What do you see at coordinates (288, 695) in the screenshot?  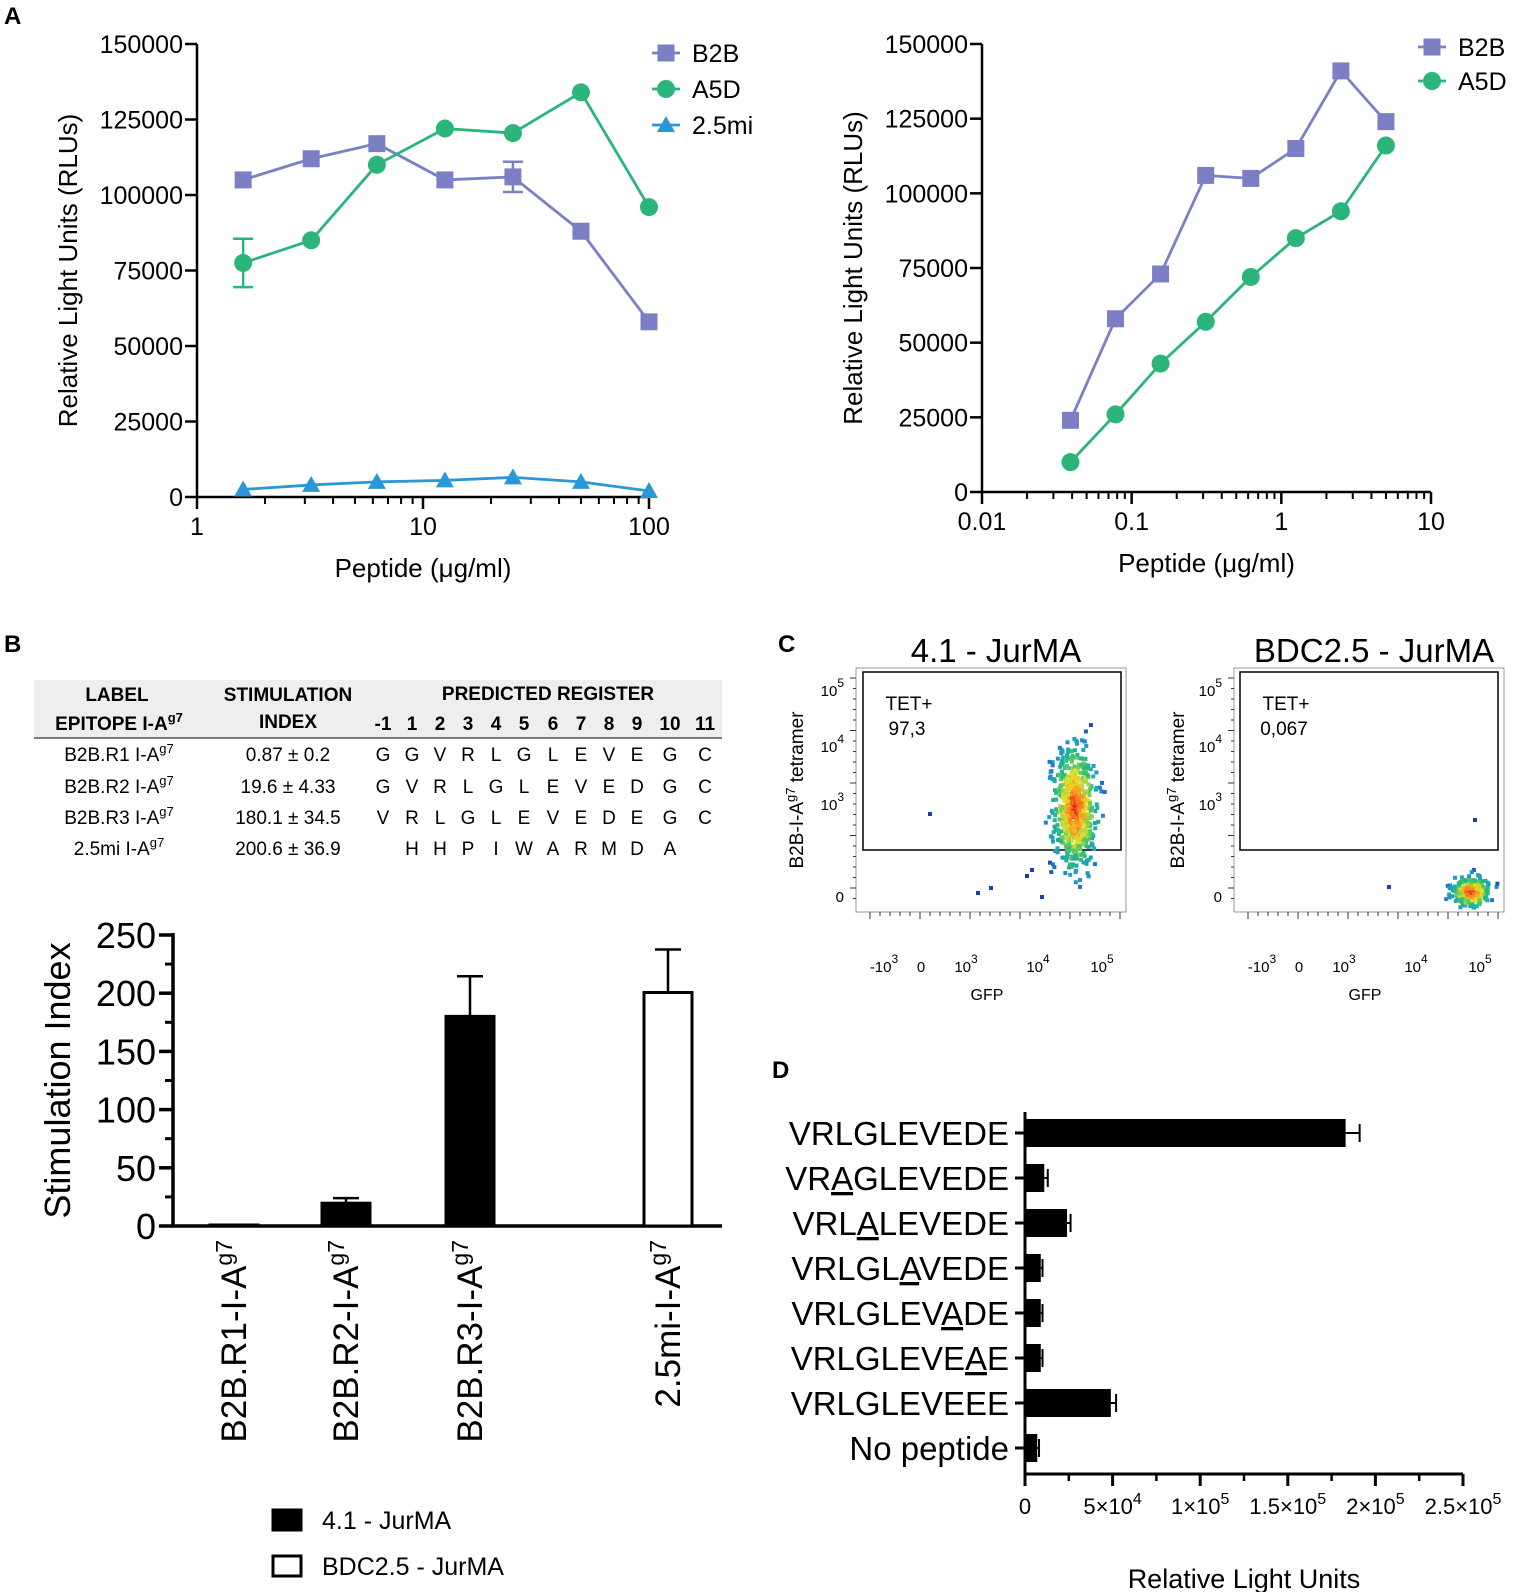 I see `header-stimulation: STIMULATION` at bounding box center [288, 695].